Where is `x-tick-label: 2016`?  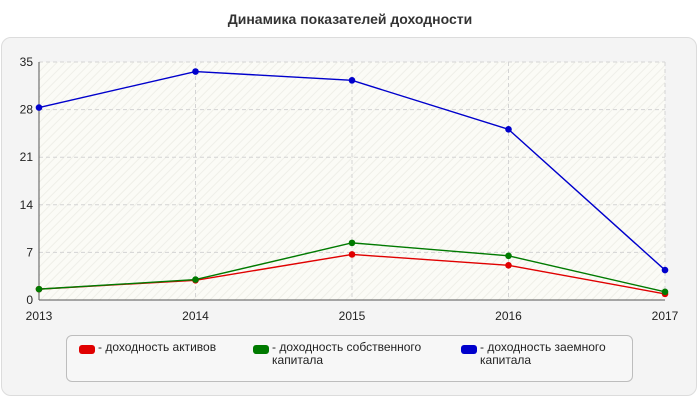
x-tick-label: 2016 is located at coordinates (508, 316).